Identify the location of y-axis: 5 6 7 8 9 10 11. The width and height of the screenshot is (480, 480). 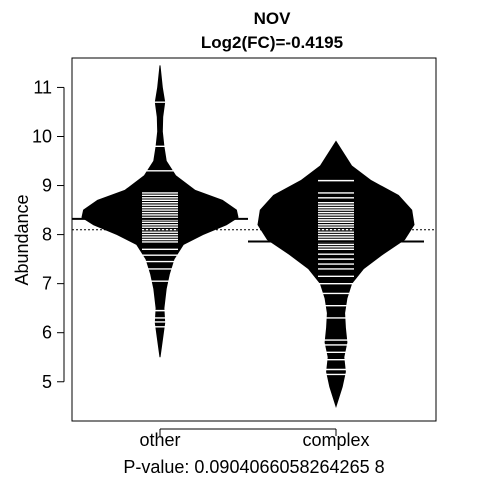
(48, 234).